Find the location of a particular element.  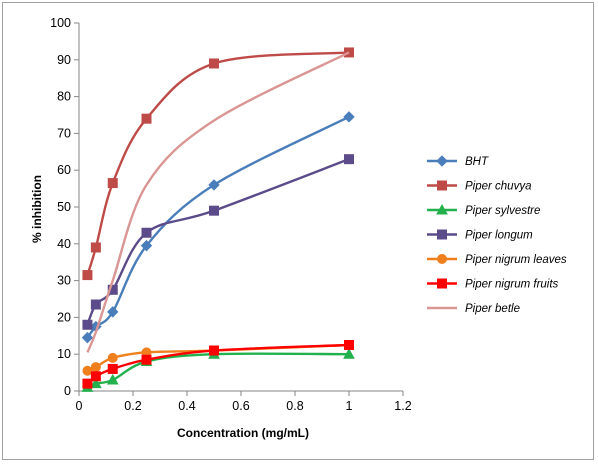

x-tick-label: 1 is located at coordinates (349, 406).